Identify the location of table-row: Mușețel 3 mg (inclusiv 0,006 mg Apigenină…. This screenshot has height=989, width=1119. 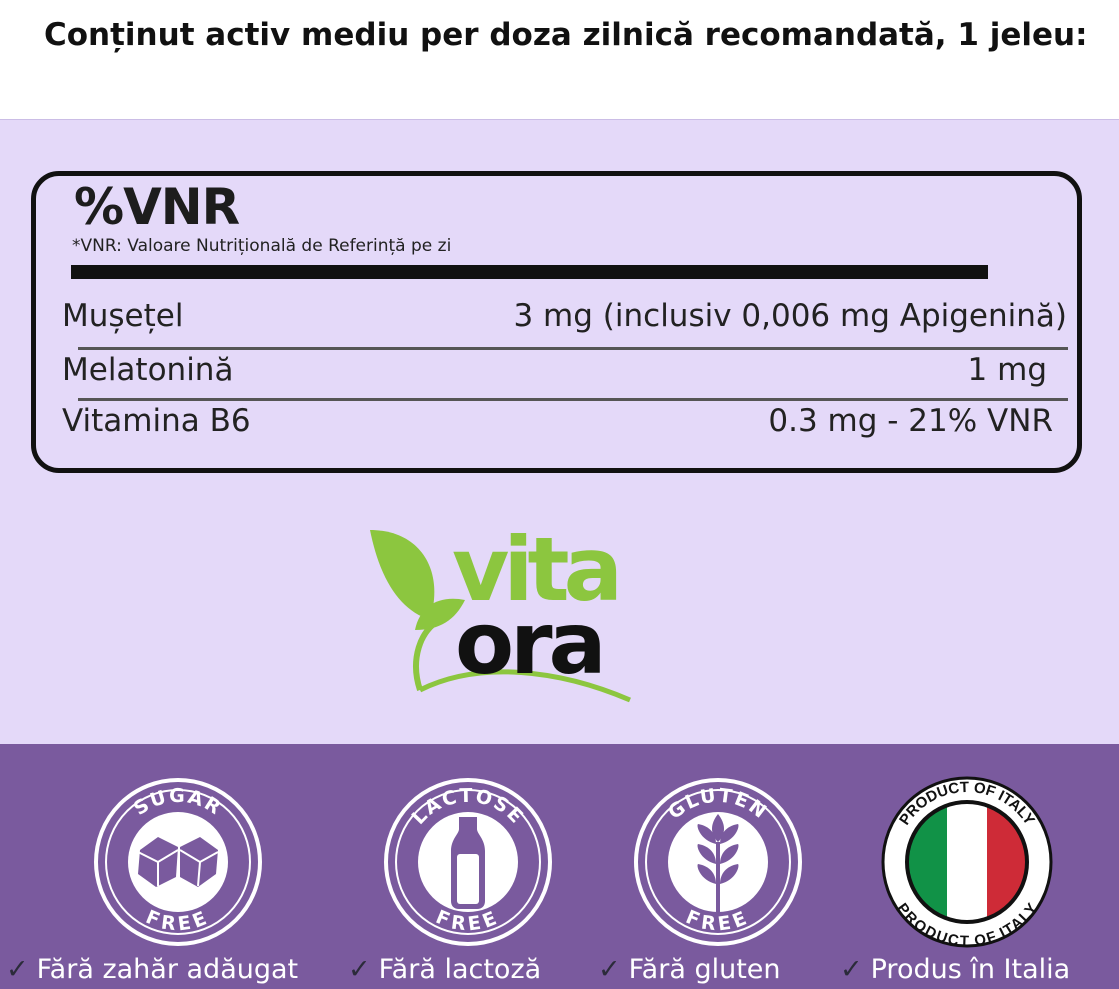
(564, 316).